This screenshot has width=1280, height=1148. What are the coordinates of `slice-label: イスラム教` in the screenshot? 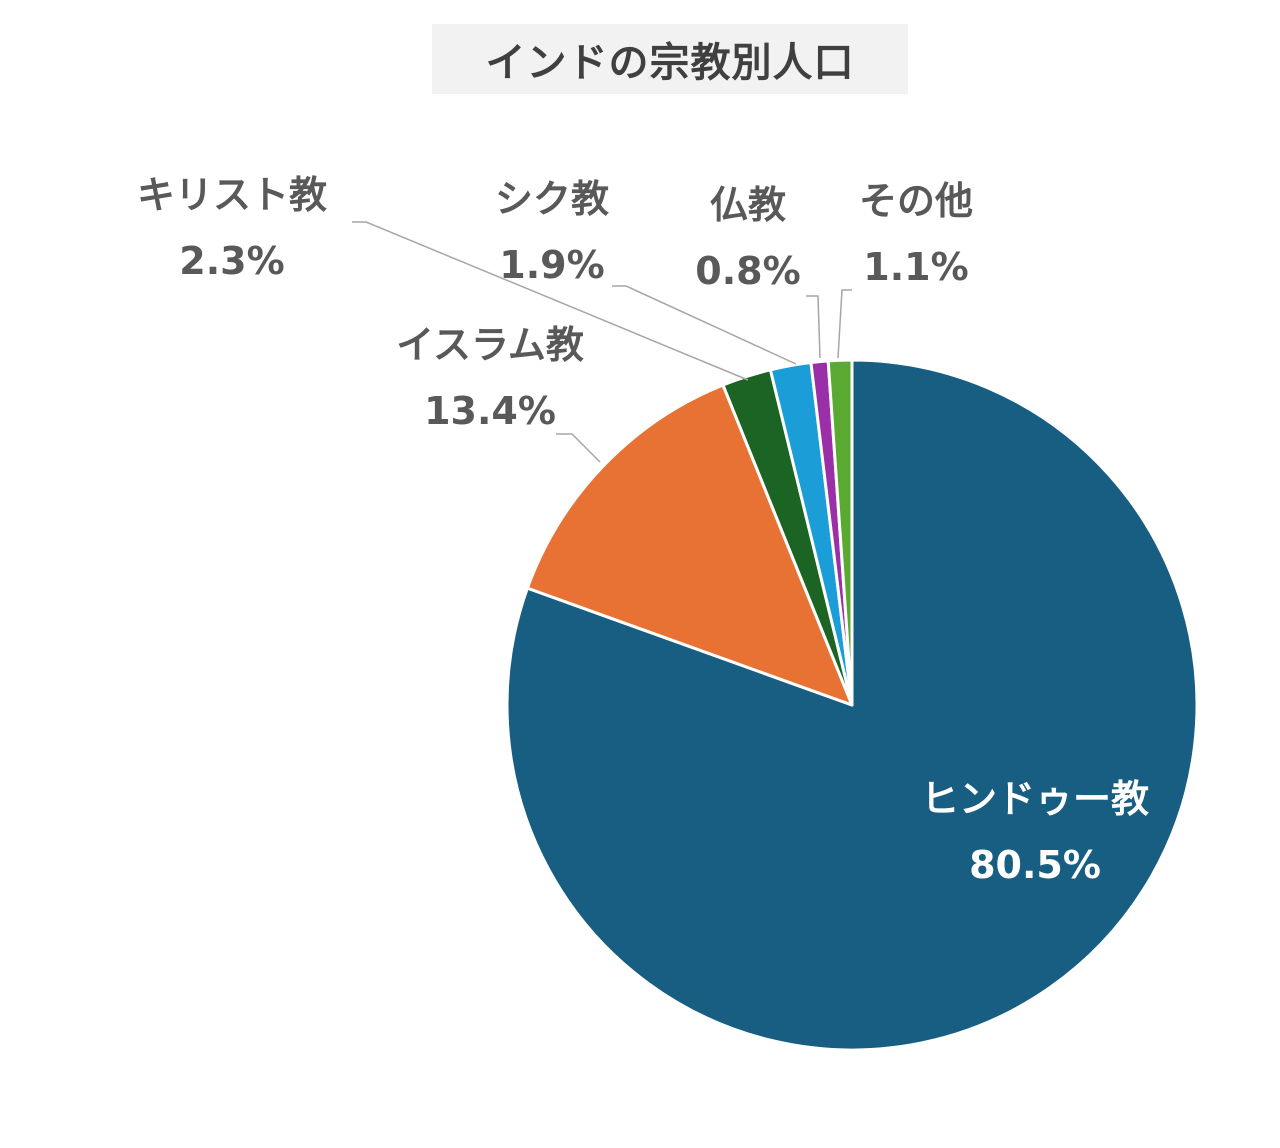 It's located at (490, 345).